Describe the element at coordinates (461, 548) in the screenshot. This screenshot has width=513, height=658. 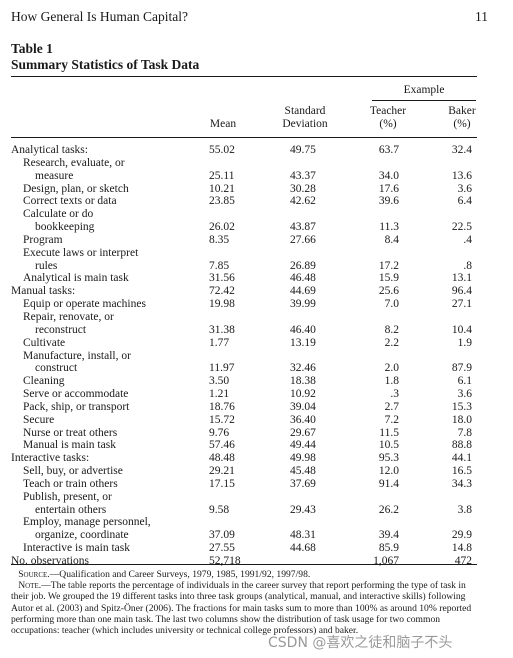
I see `cell-baker: 14.8` at that location.